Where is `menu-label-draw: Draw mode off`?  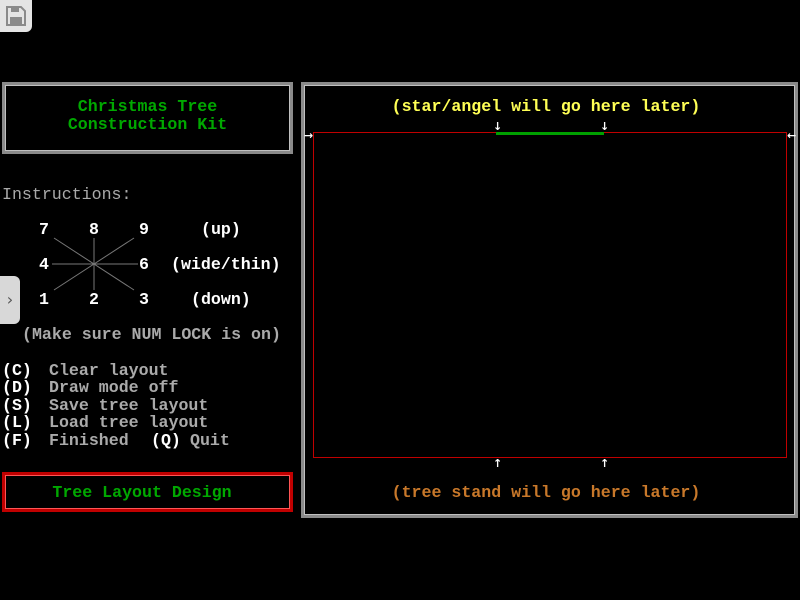 menu-label-draw: Draw mode off is located at coordinates (114, 387).